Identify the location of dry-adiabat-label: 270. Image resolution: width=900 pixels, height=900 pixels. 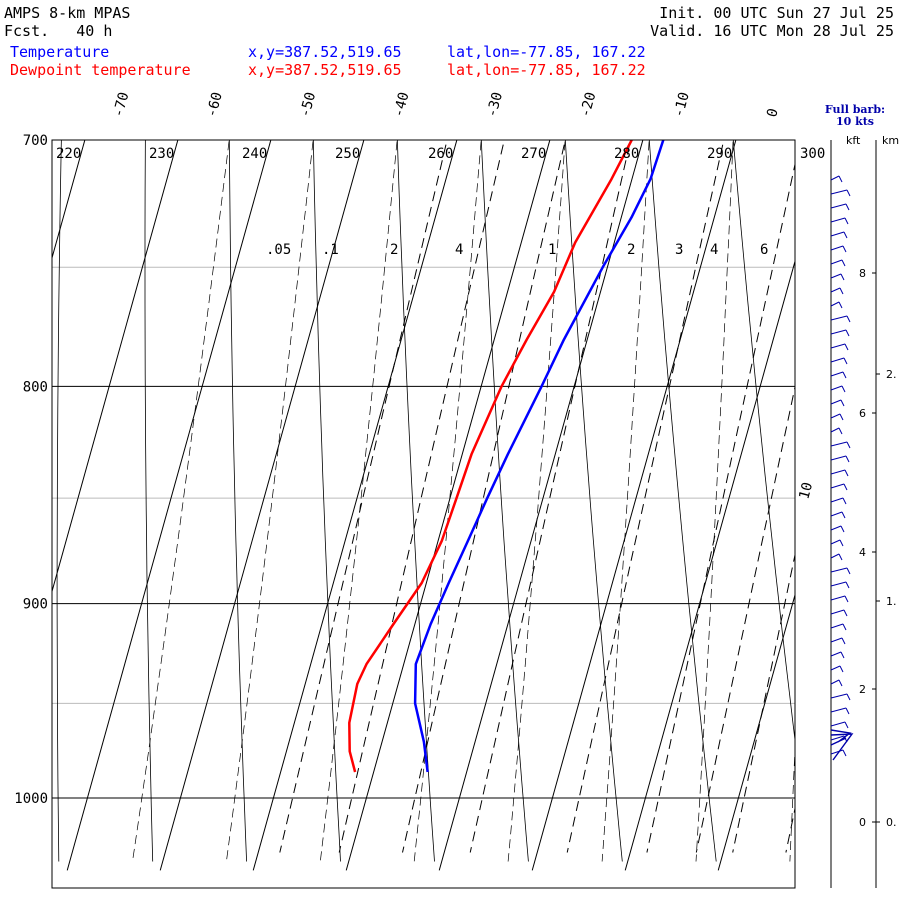
(533, 154).